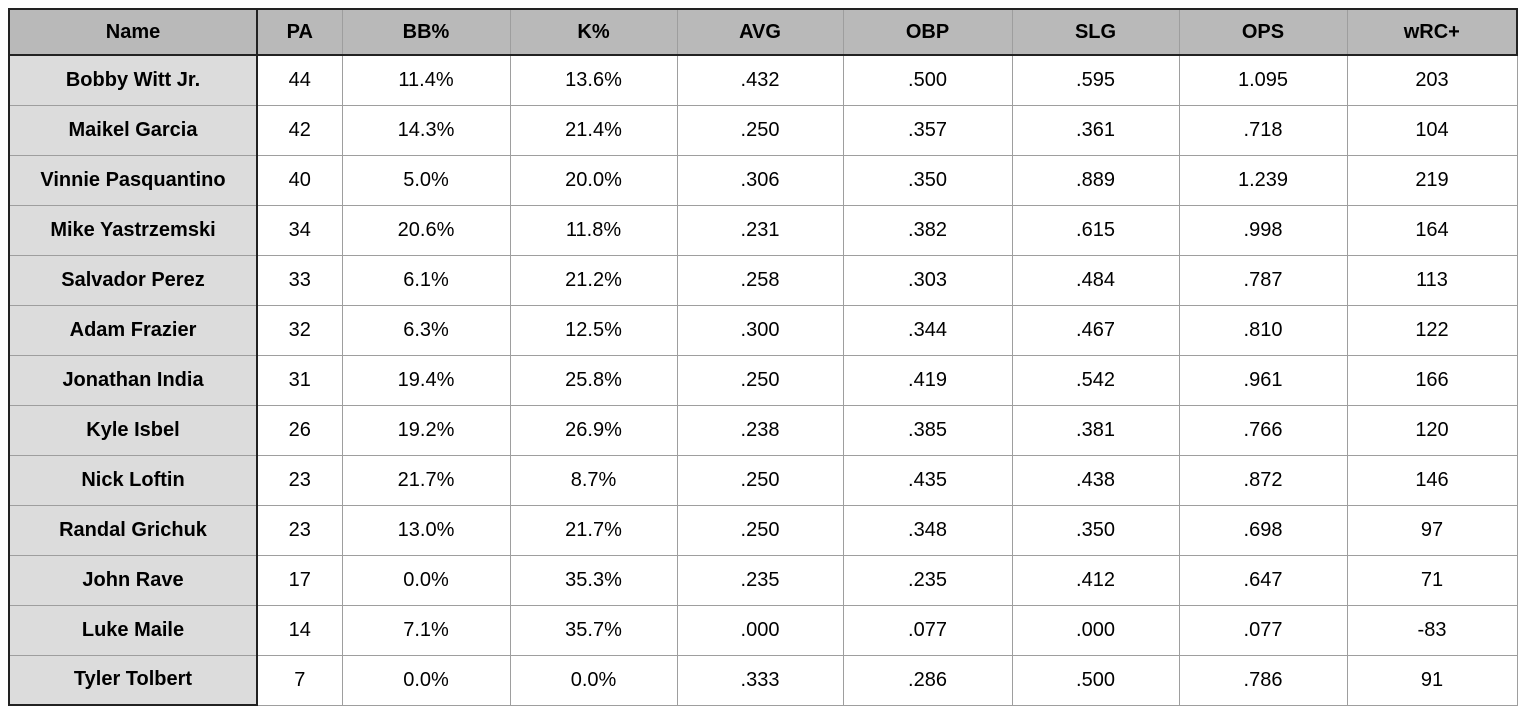 This screenshot has height=718, width=1522. Describe the element at coordinates (426, 330) in the screenshot. I see `stat-cell-bb: 6.3%` at that location.